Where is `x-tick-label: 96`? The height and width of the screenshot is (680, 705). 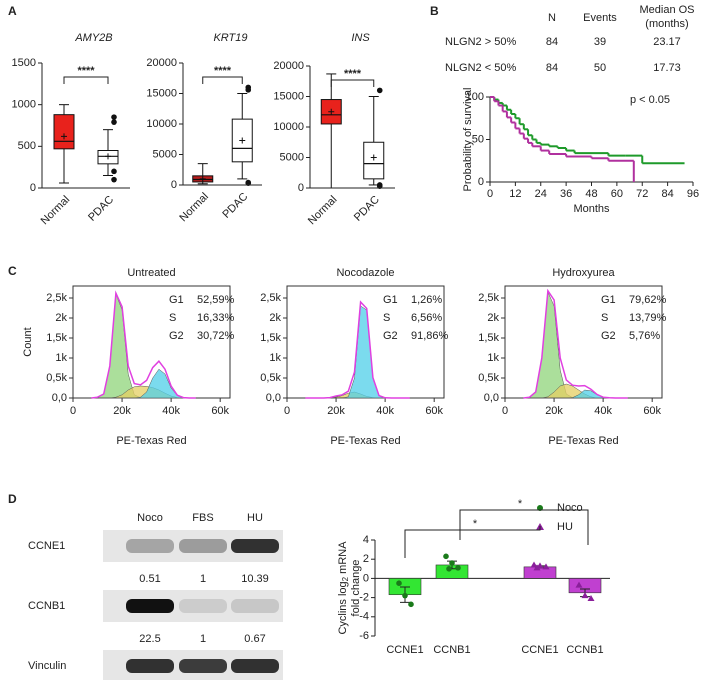 x-tick-label: 96 is located at coordinates (693, 194).